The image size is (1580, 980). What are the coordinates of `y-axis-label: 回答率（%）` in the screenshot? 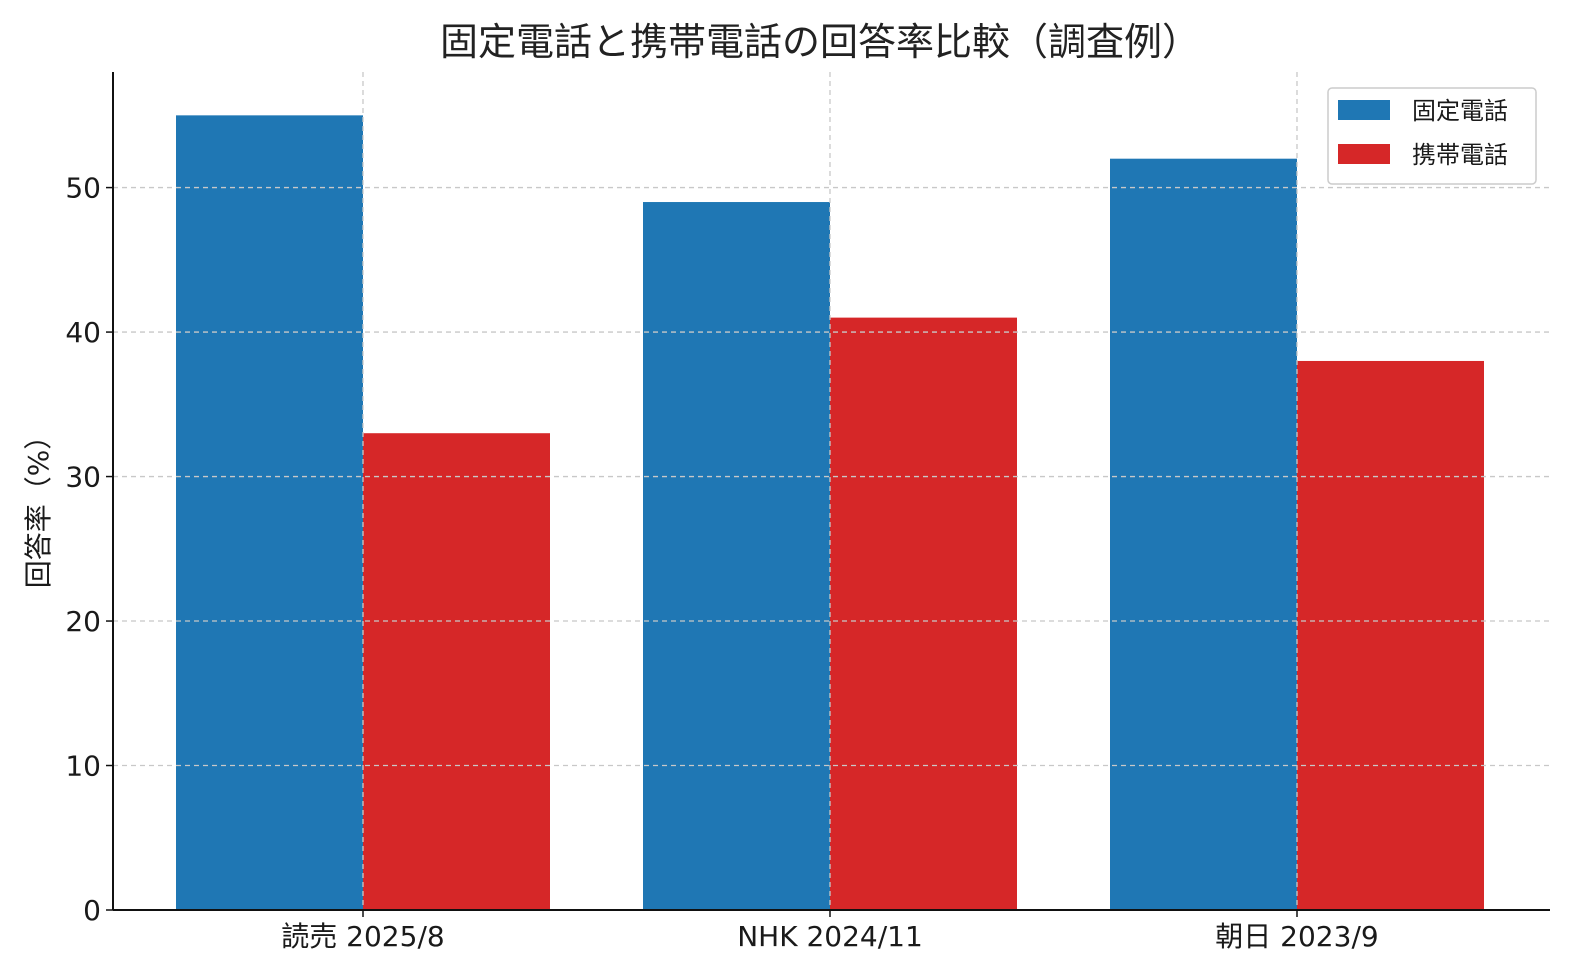 It's located at (38, 505).